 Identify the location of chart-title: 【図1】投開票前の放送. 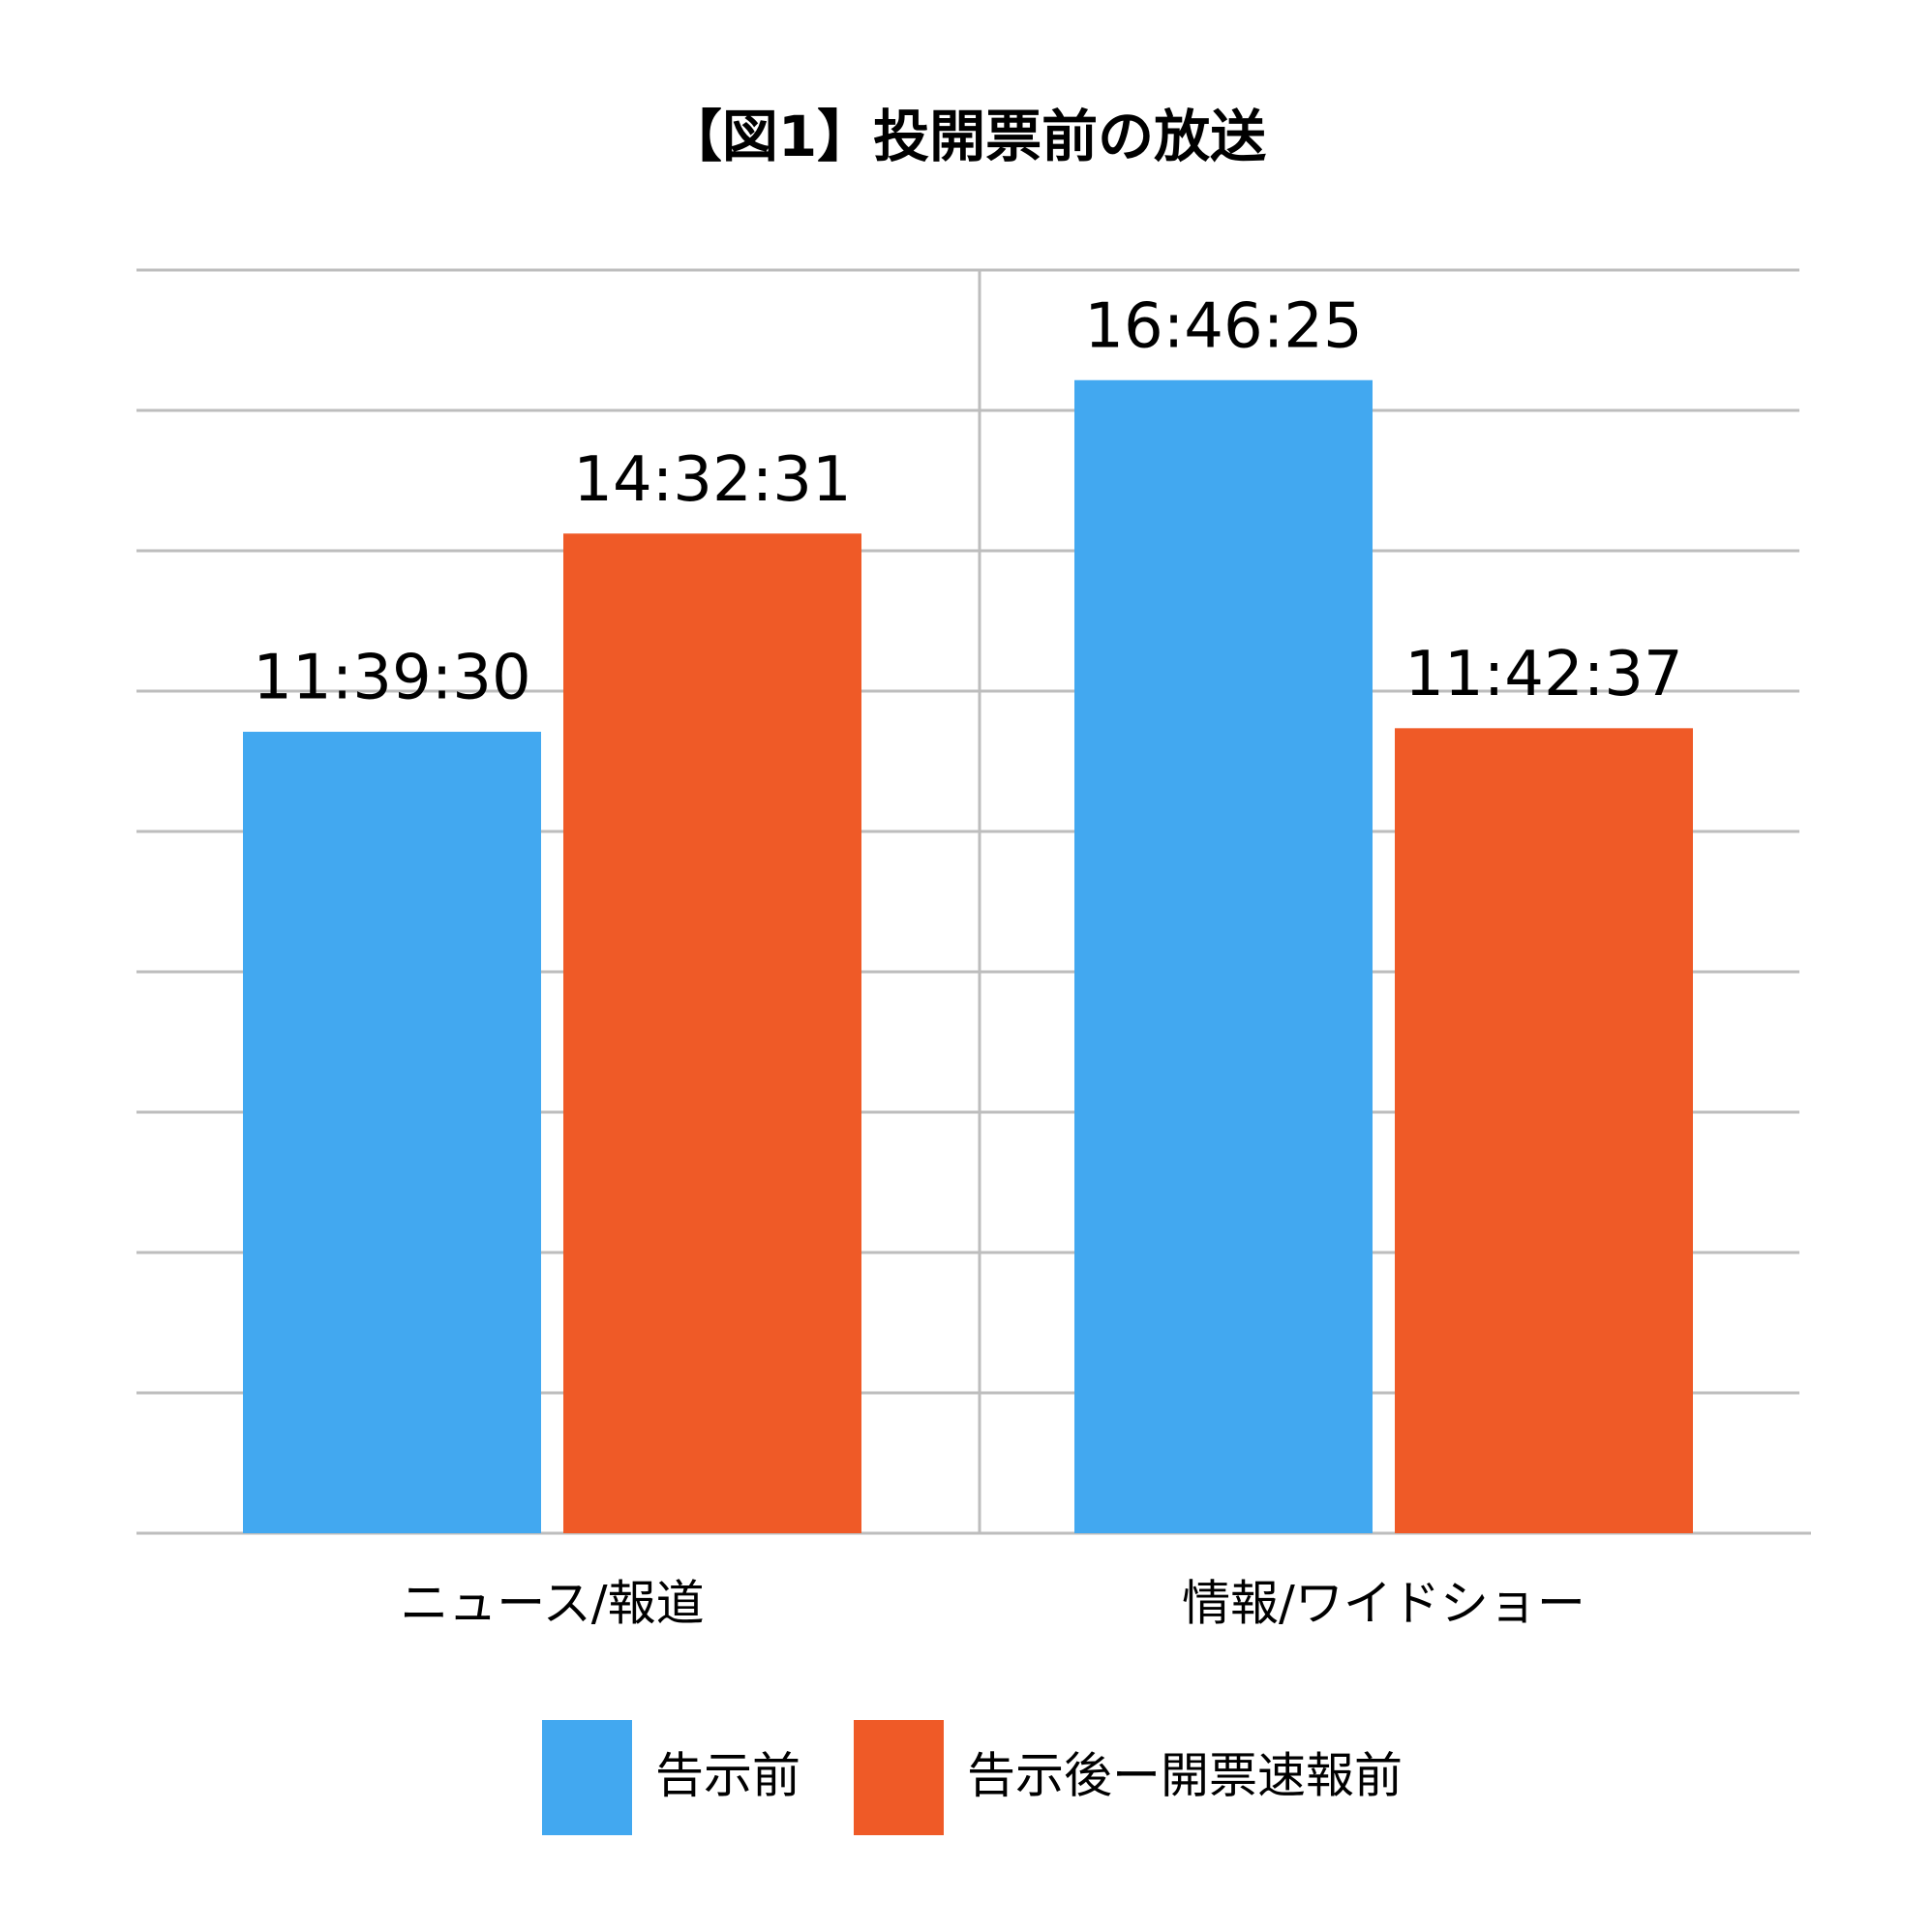
(966, 136).